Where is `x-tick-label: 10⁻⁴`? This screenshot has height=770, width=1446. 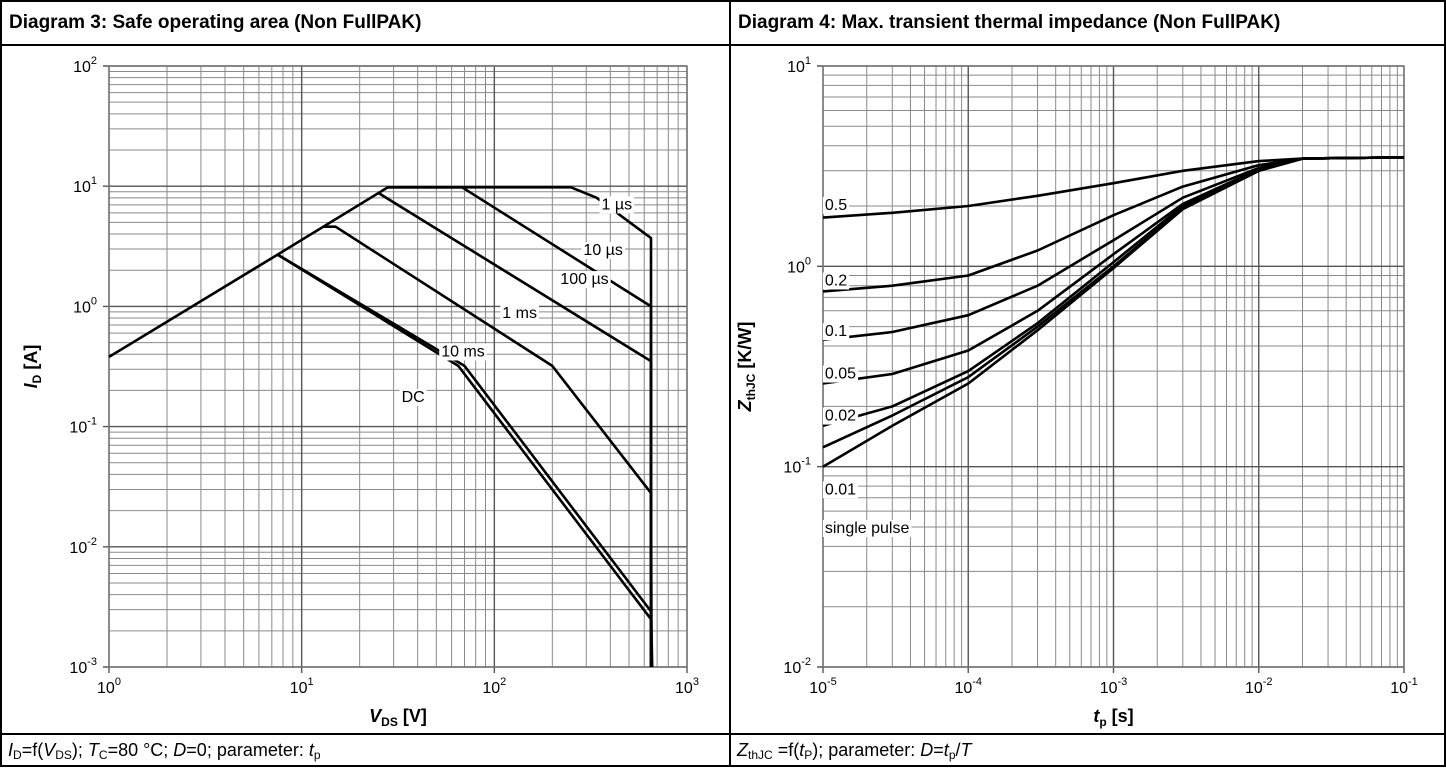 x-tick-label: 10⁻⁴ is located at coordinates (968, 686).